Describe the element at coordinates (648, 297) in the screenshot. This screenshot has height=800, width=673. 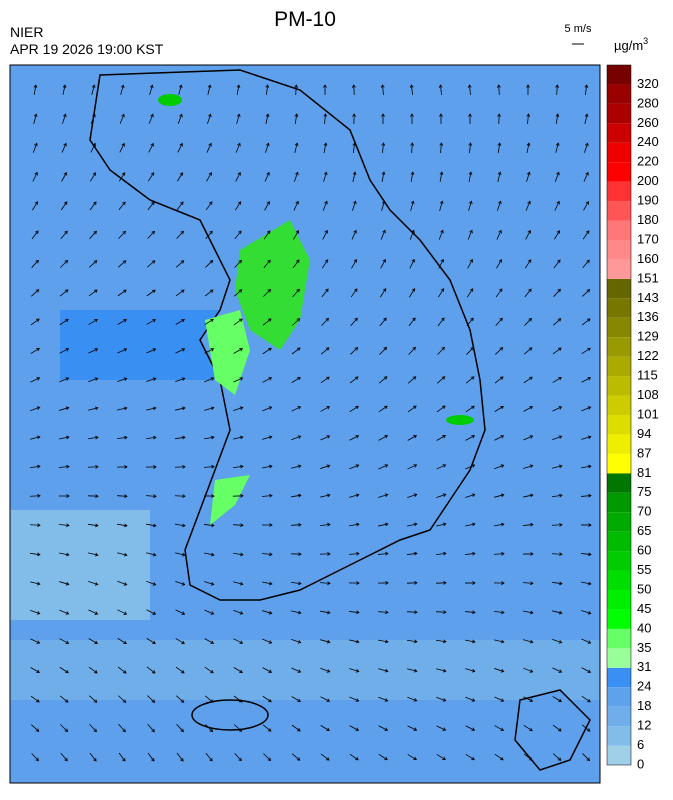
I see `colorbar-tick-label: 143` at that location.